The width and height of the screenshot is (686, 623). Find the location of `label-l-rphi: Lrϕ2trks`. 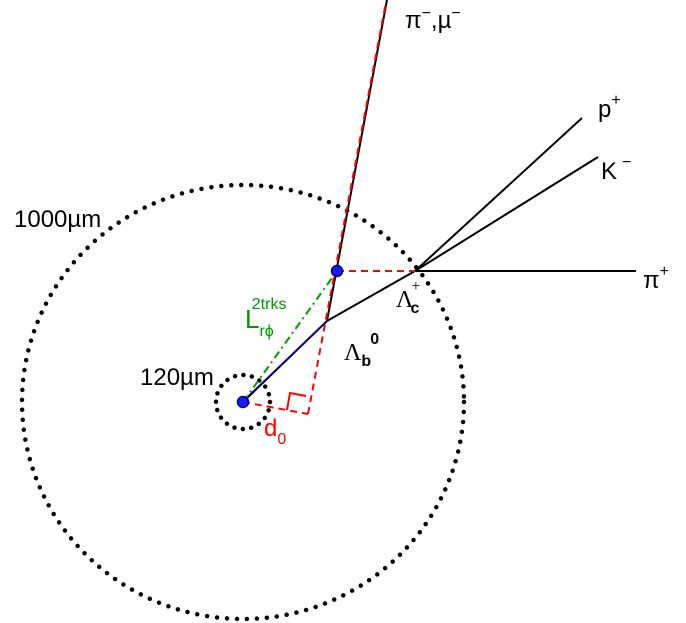

label-l-rphi: Lrϕ2trks is located at coordinates (265, 318).